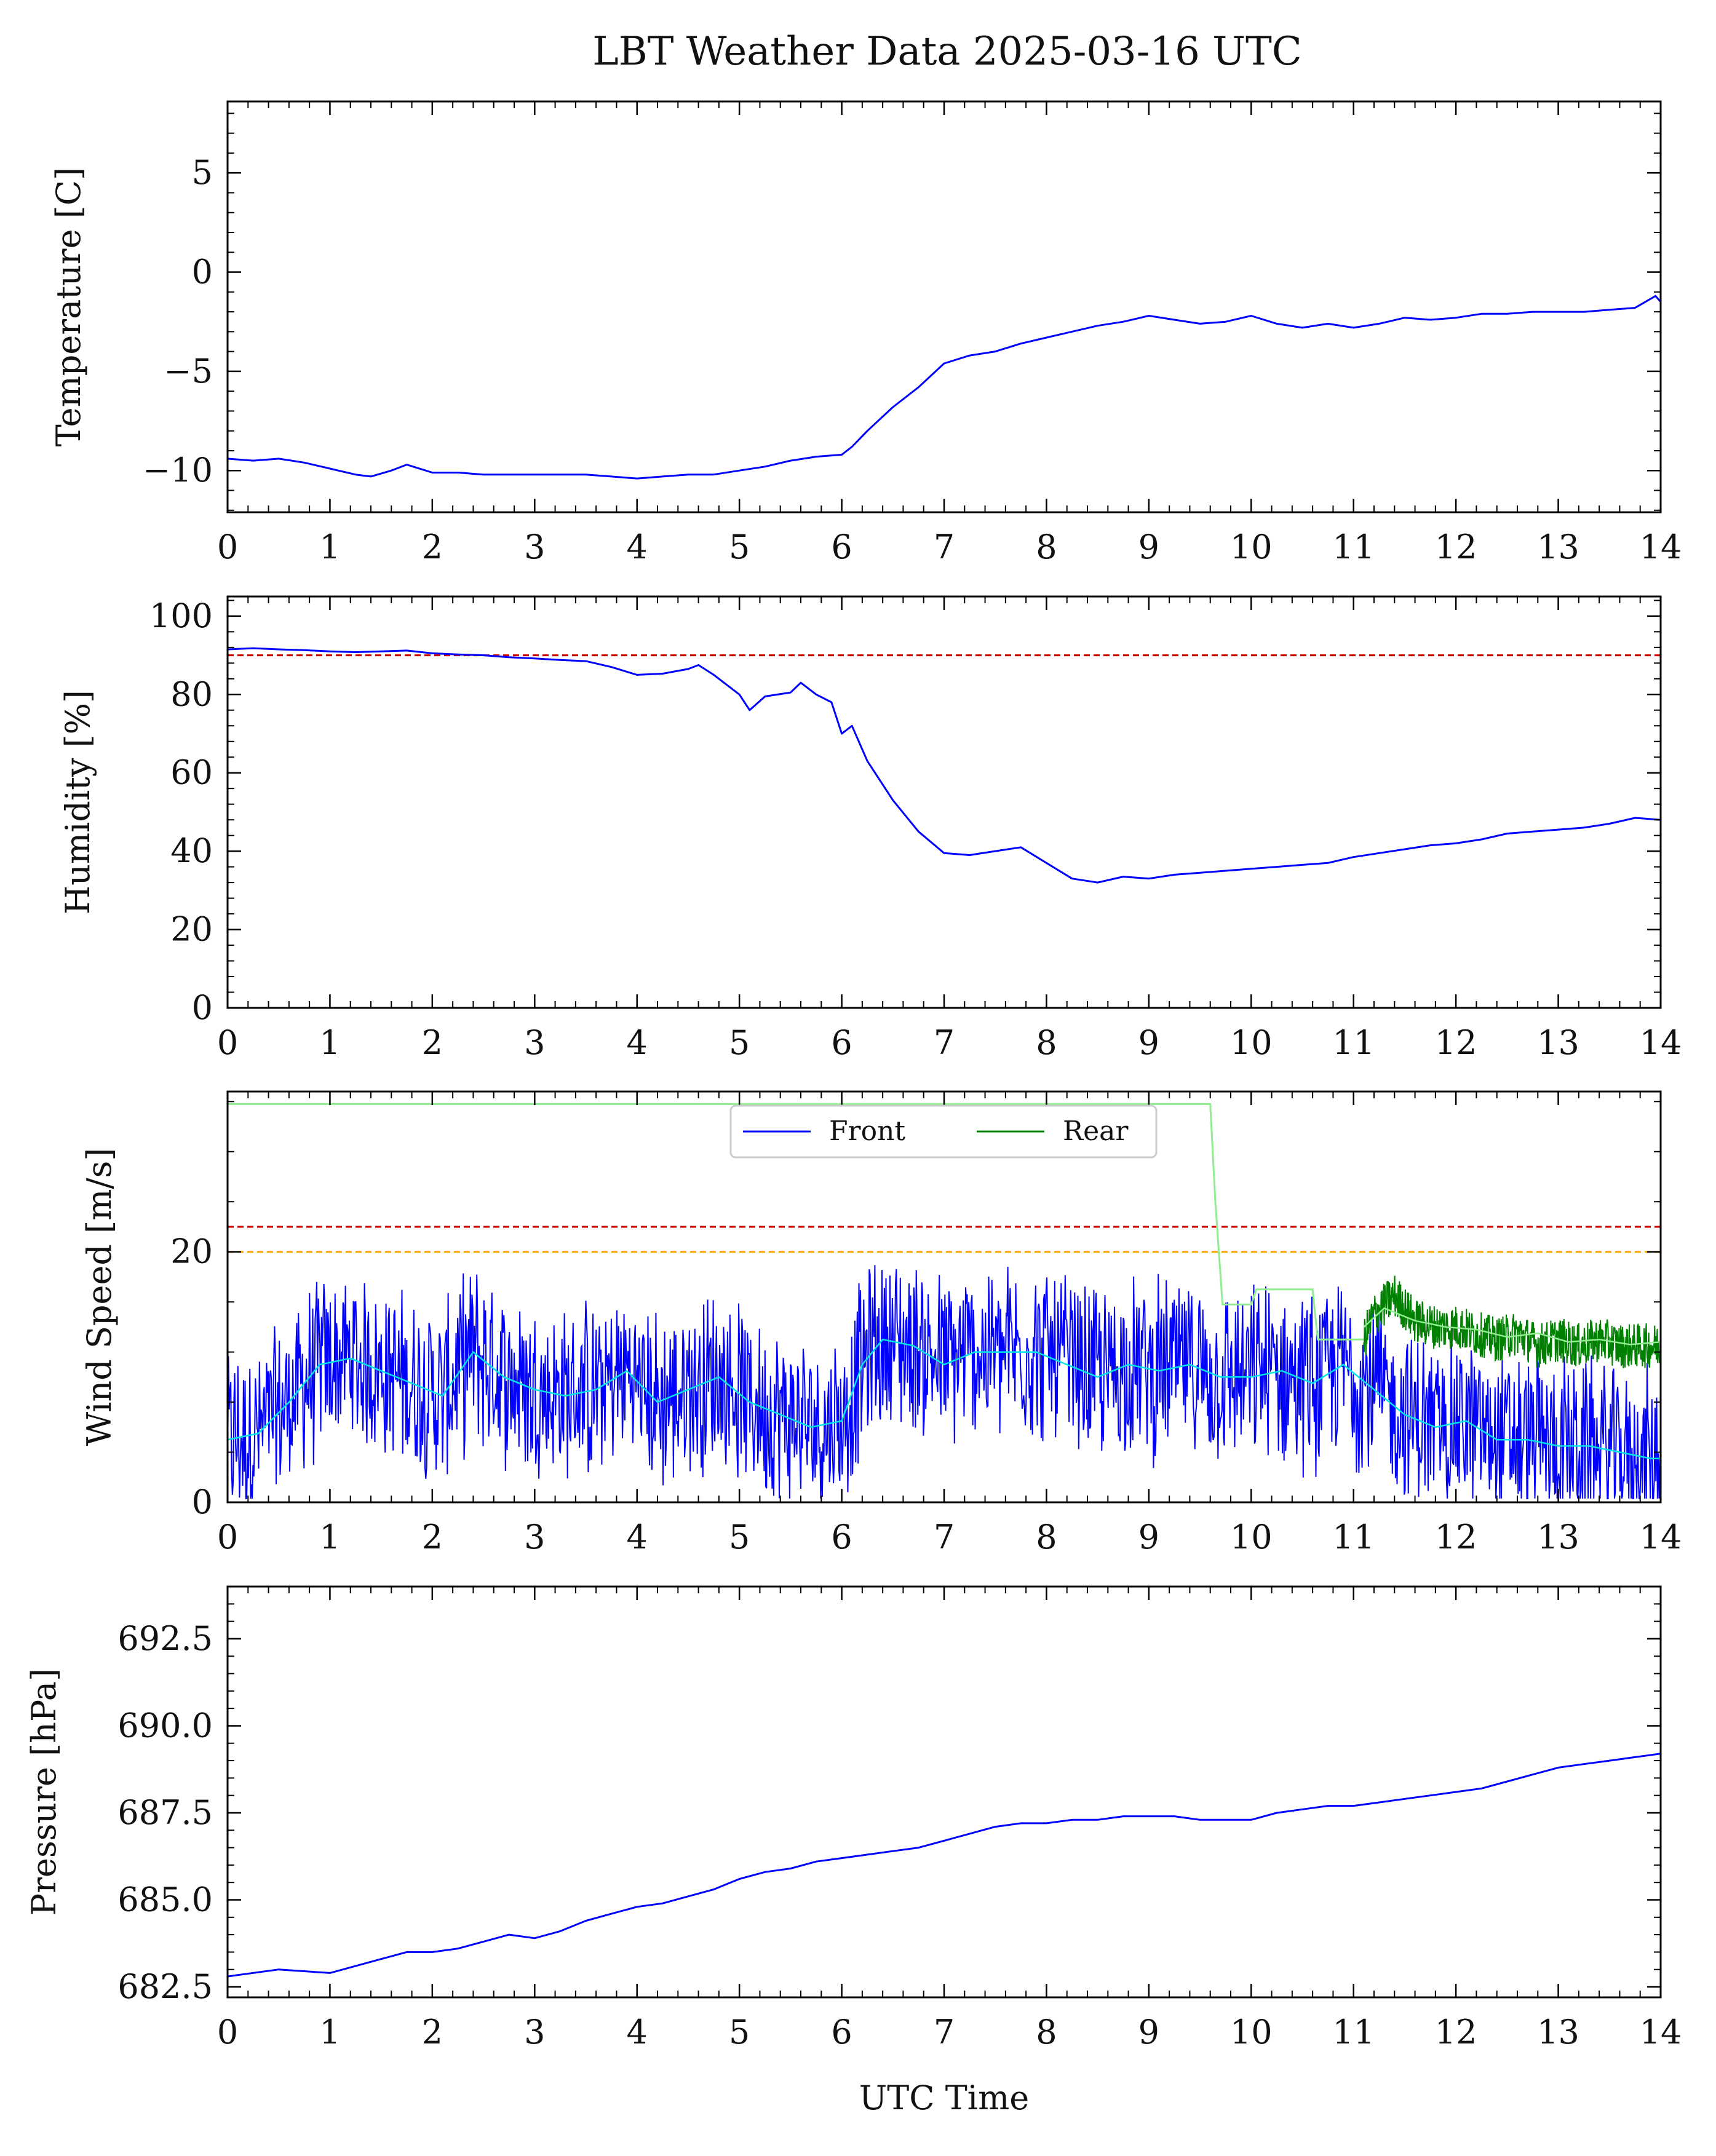  I want to click on series-temperature, so click(944, 387).